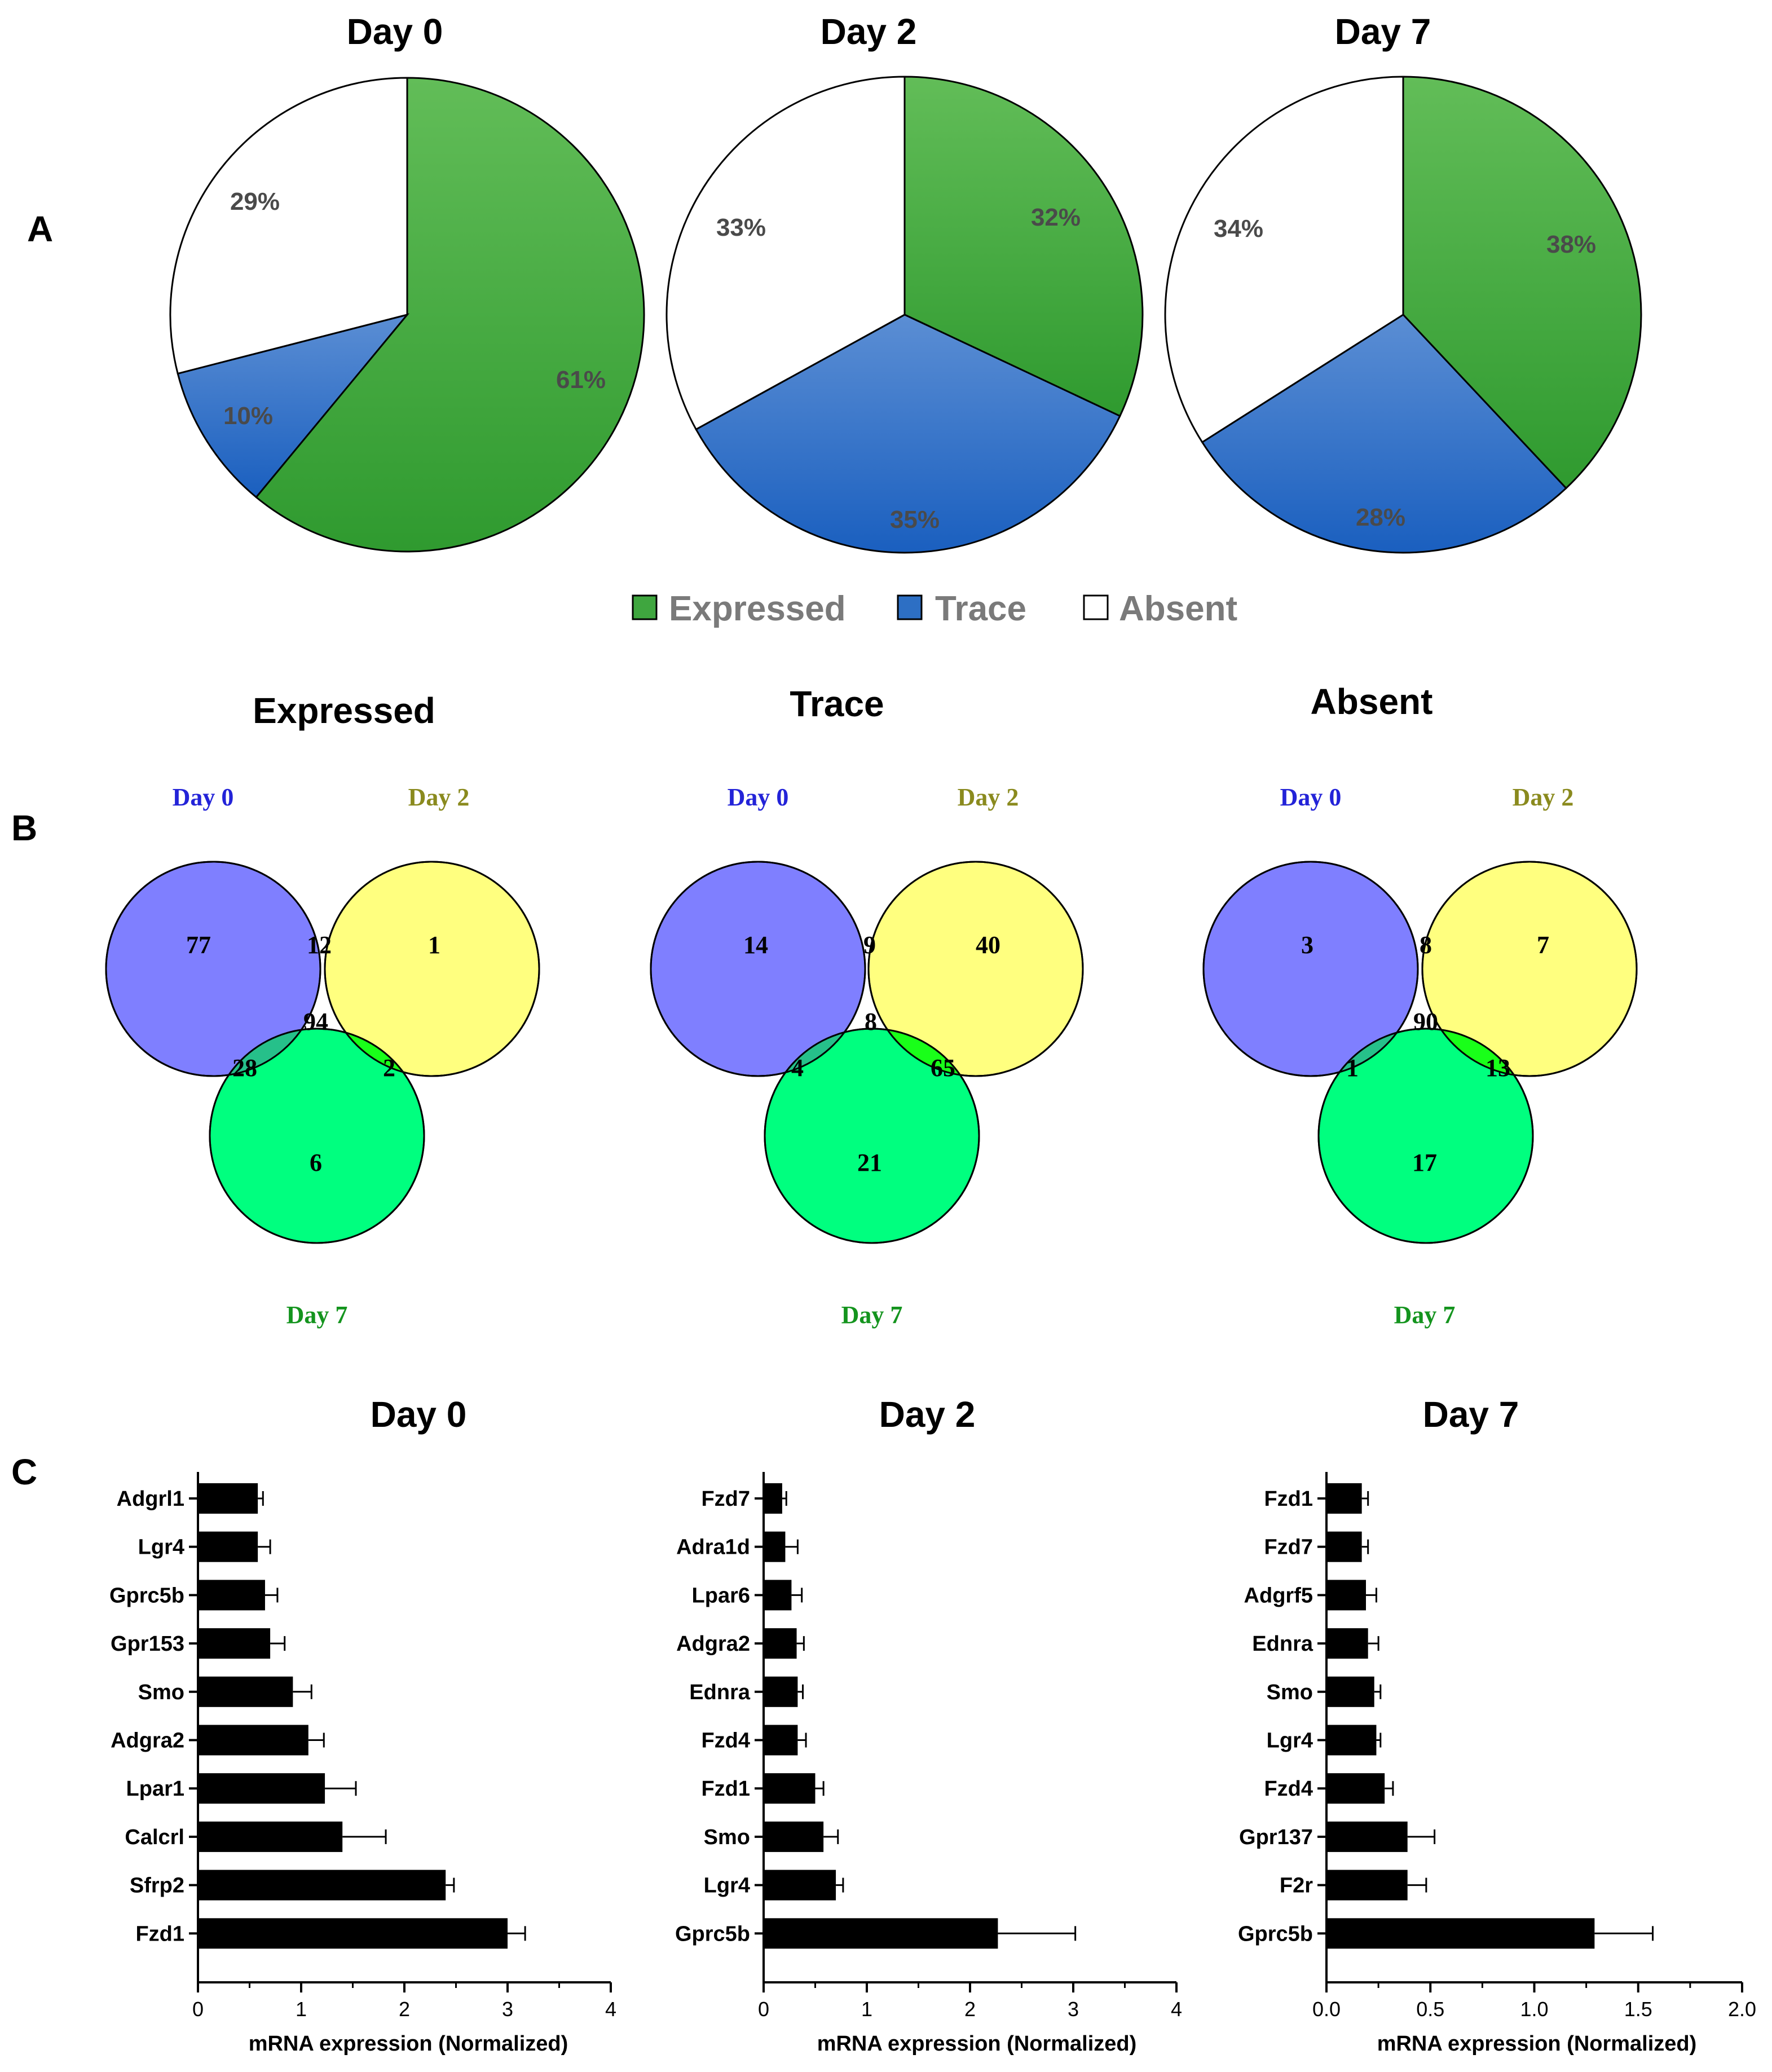 This screenshot has width=1772, height=2072. I want to click on venn-count-day-0-day-2: 9, so click(869, 945).